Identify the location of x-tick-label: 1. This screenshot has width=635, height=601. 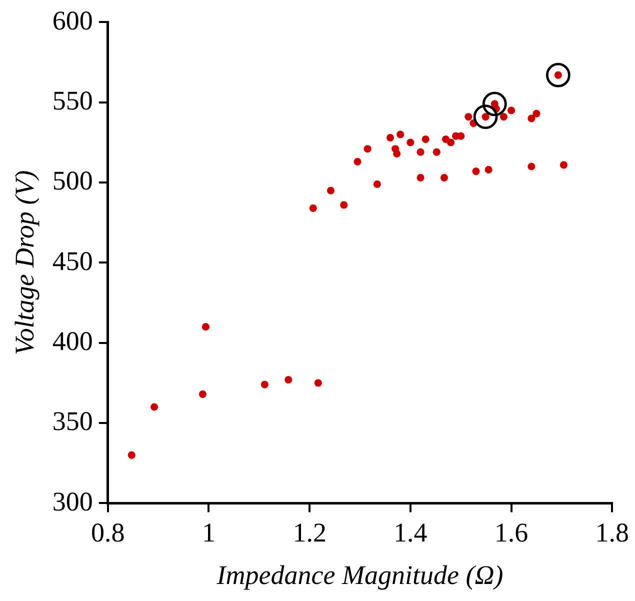
(209, 532).